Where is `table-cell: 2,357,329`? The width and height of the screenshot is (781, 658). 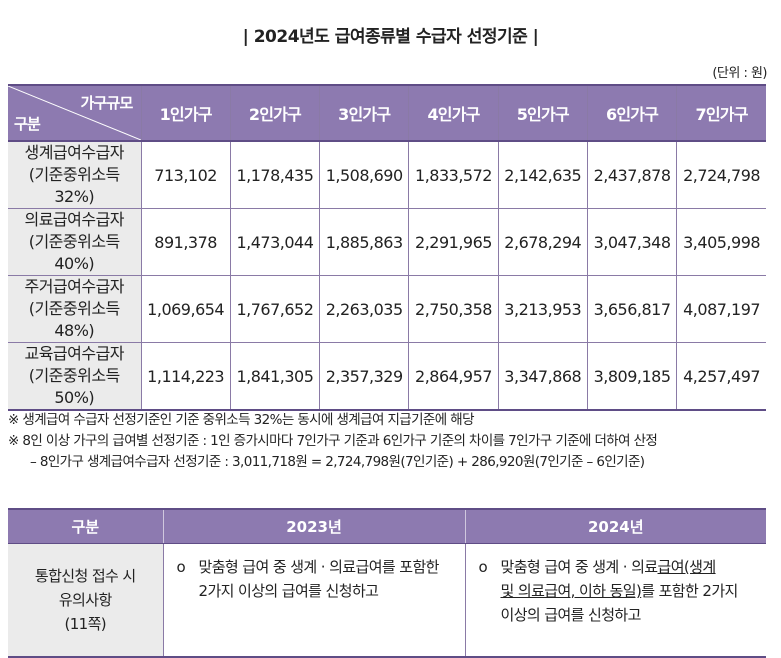
table-cell: 2,357,329 is located at coordinates (364, 376).